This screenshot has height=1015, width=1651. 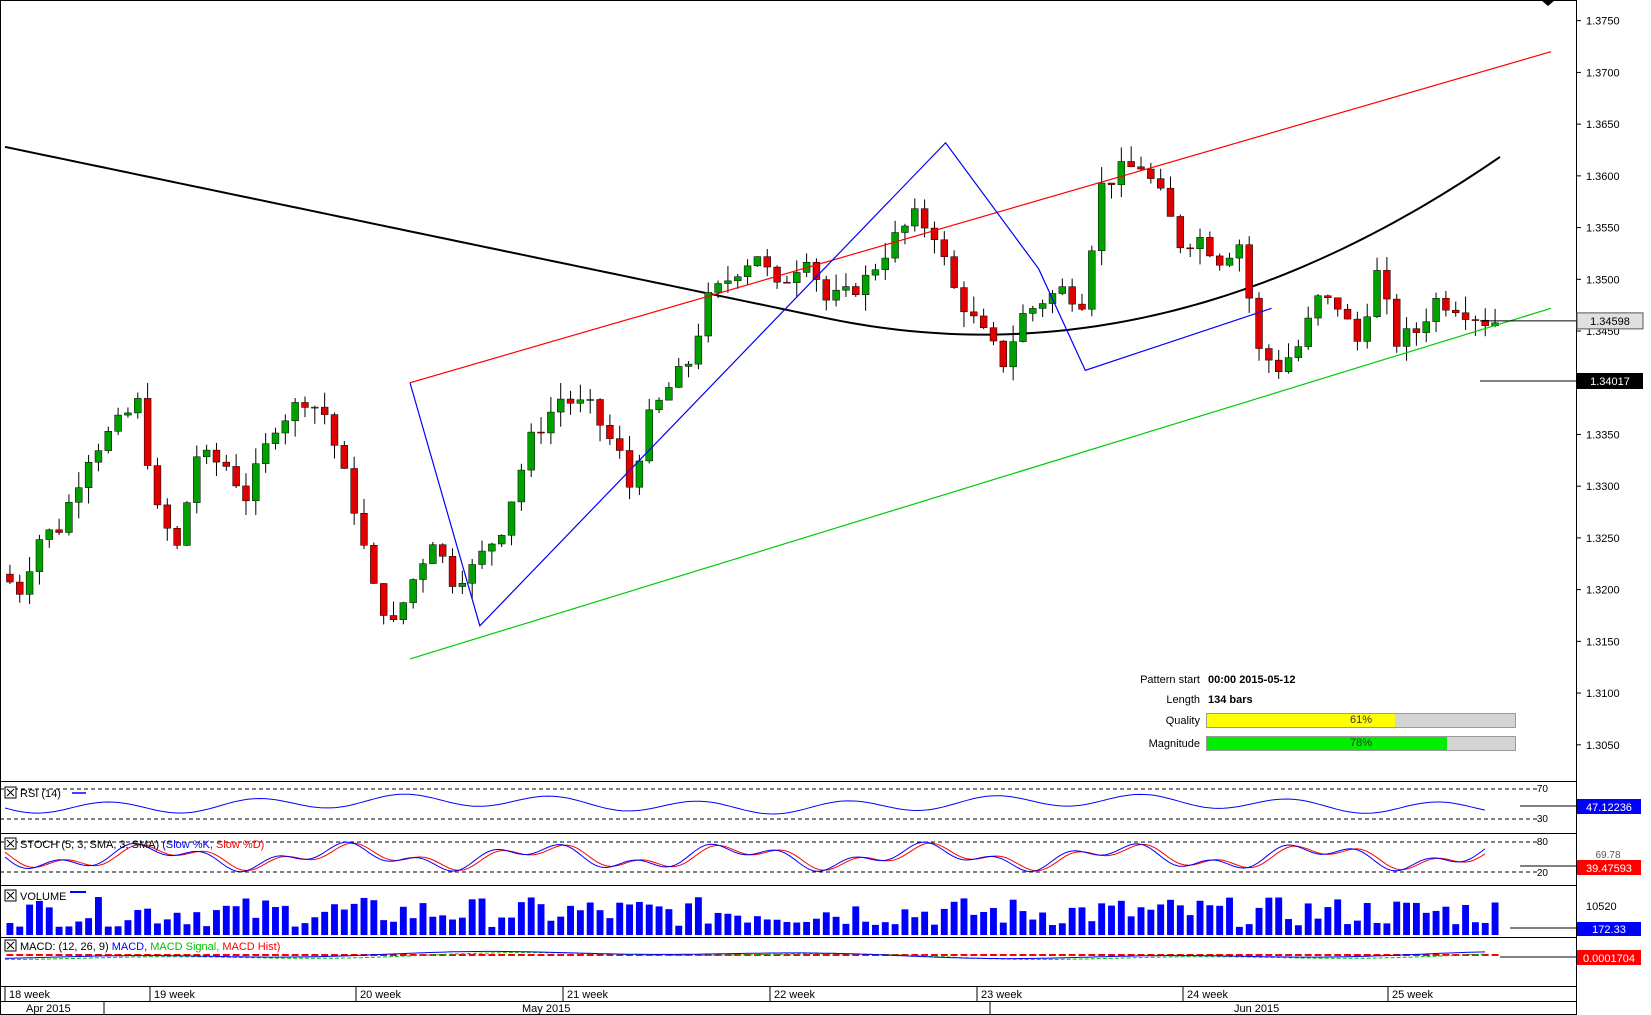 I want to click on macd-close-icon, so click(x=10, y=945).